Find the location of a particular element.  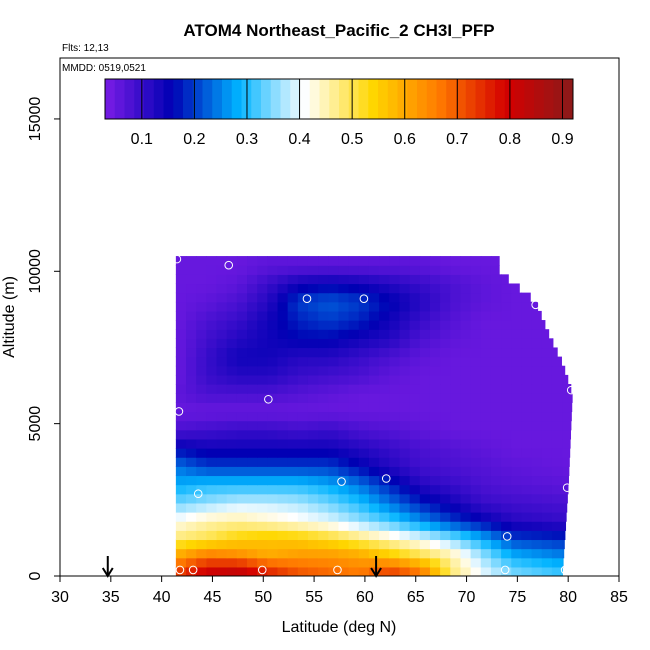

colorbar is located at coordinates (339, 99).